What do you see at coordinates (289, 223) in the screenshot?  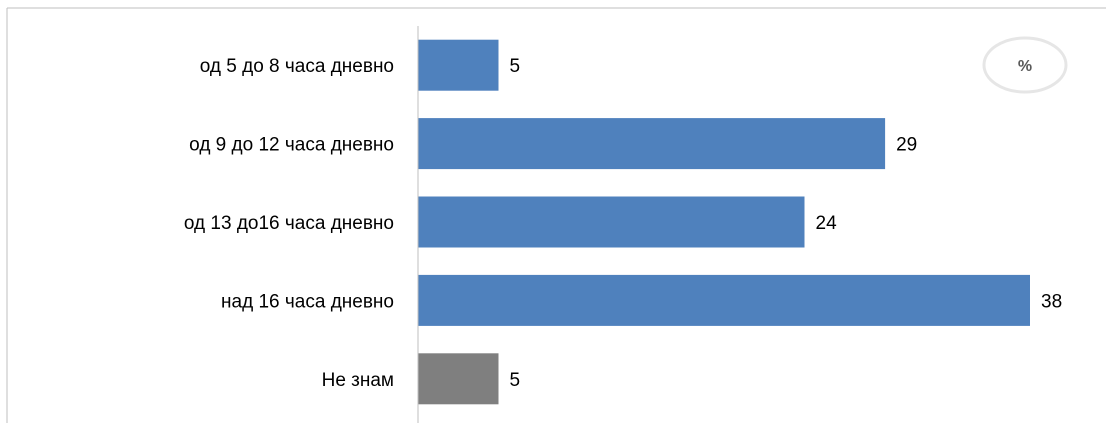 I see `category-label-2: од 13 до16 часа дневно` at bounding box center [289, 223].